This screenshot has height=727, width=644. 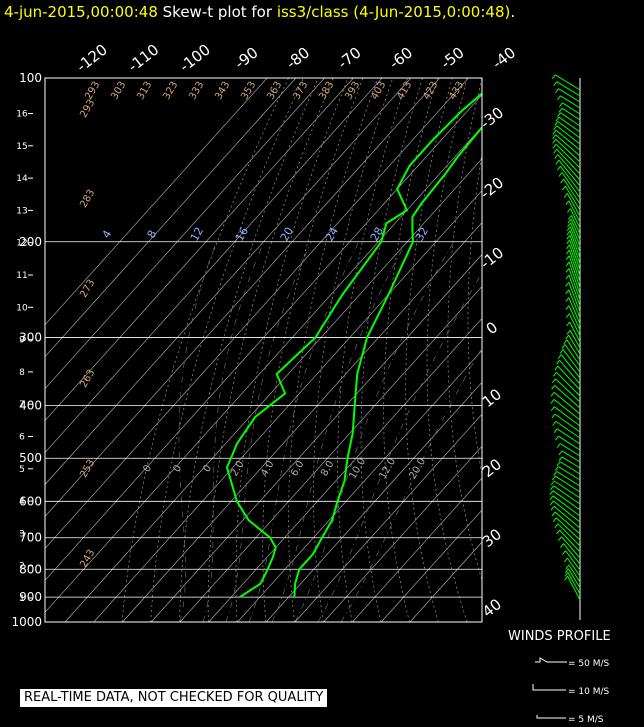 I want to click on title-paren: (4-Jun-2015,0:00:48), so click(x=432, y=12).